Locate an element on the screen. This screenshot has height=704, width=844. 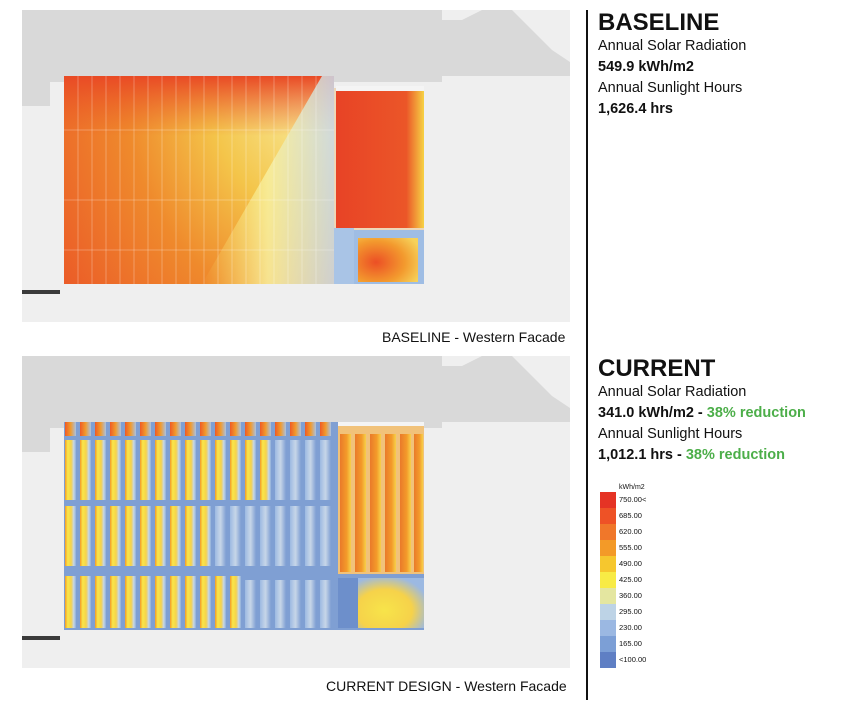
current-sunlight-reduction: 38% reduction is located at coordinates (735, 455).